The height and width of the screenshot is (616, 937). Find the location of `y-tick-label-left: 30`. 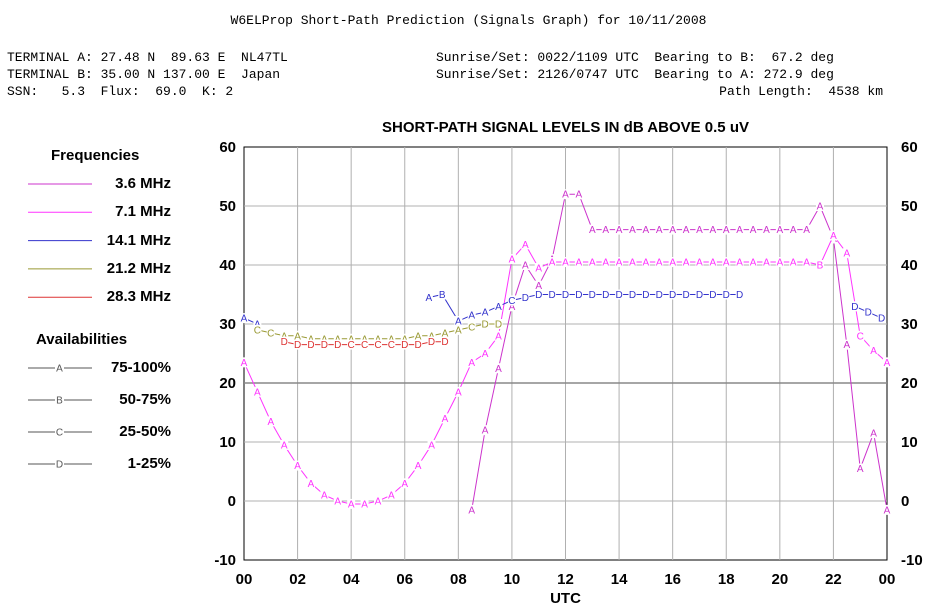

y-tick-label-left: 30 is located at coordinates (227, 324).